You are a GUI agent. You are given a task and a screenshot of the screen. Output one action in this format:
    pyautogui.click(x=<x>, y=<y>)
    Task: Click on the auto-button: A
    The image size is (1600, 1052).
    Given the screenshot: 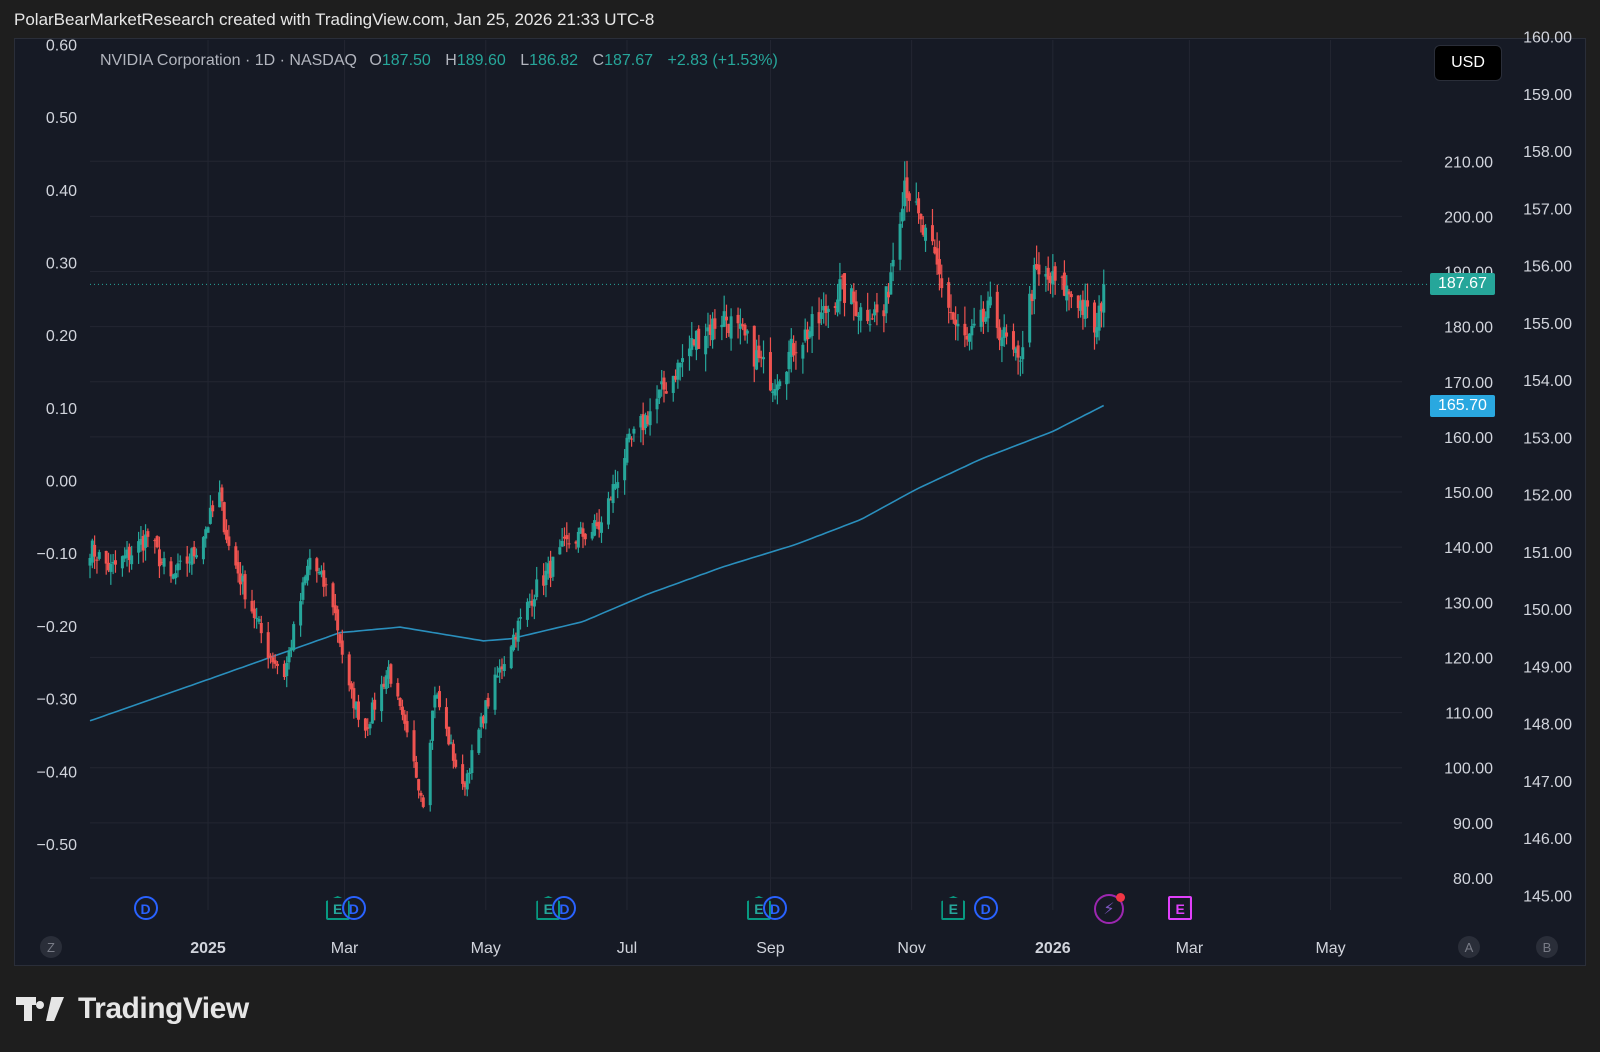 What is the action you would take?
    pyautogui.click(x=1469, y=947)
    